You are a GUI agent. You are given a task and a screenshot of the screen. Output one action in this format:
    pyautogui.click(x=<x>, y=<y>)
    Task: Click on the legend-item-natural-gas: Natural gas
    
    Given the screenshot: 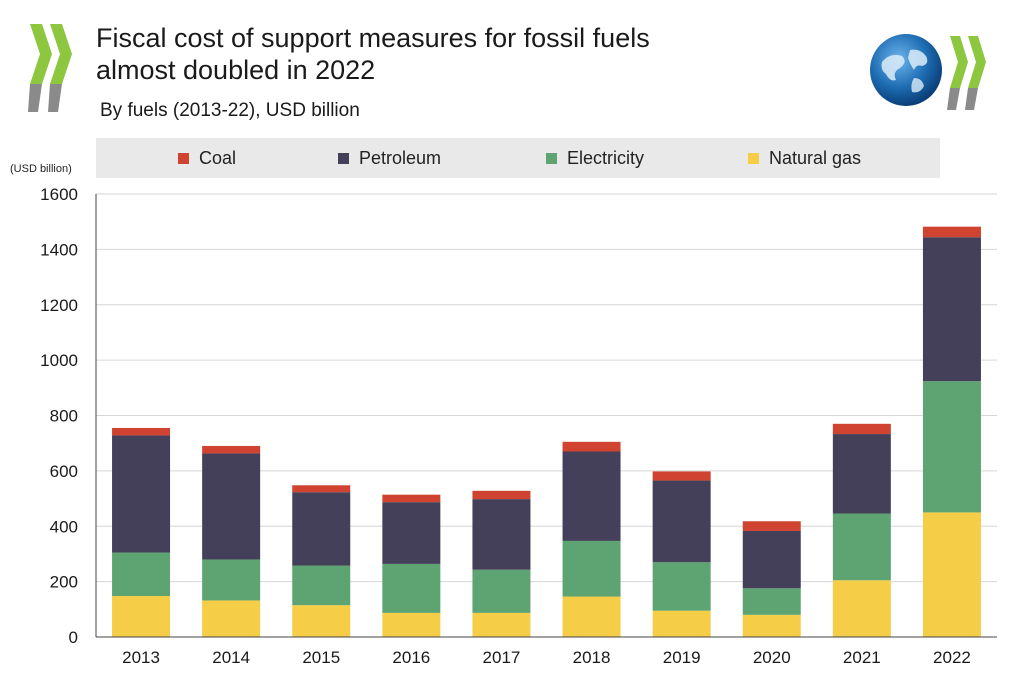 What is the action you would take?
    pyautogui.click(x=804, y=158)
    